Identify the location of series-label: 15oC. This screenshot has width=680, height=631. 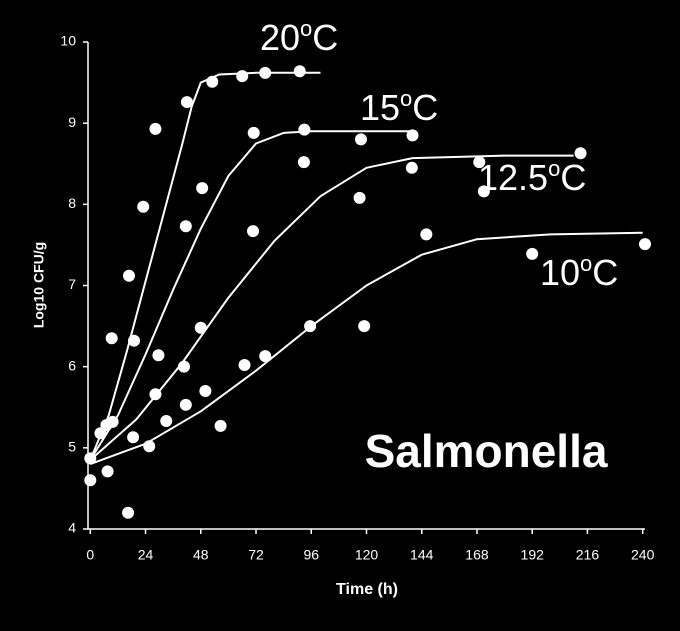
(399, 107).